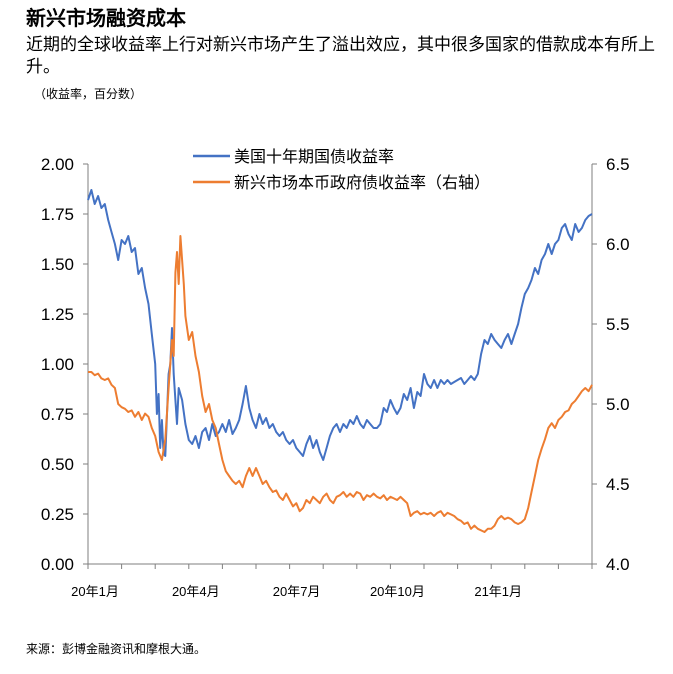 The image size is (673, 674). I want to click on y-right-tick-label: 4.5, so click(618, 484).